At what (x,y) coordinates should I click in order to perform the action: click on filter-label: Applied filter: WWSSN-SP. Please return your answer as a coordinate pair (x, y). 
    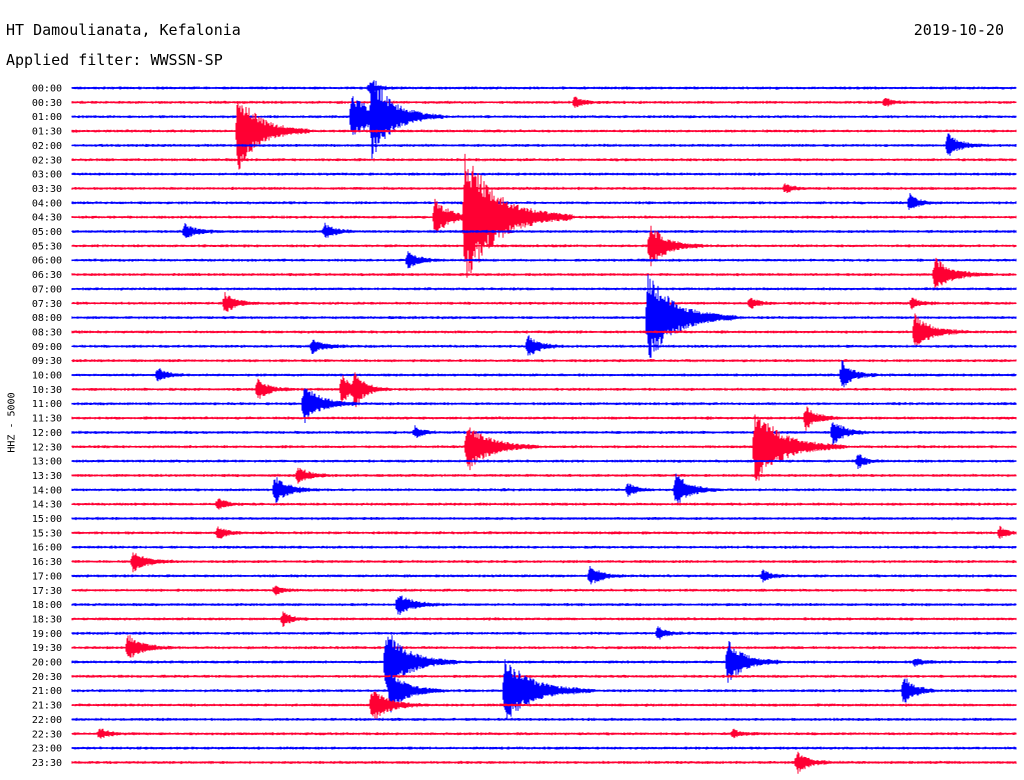
    Looking at the image, I should click on (114, 60).